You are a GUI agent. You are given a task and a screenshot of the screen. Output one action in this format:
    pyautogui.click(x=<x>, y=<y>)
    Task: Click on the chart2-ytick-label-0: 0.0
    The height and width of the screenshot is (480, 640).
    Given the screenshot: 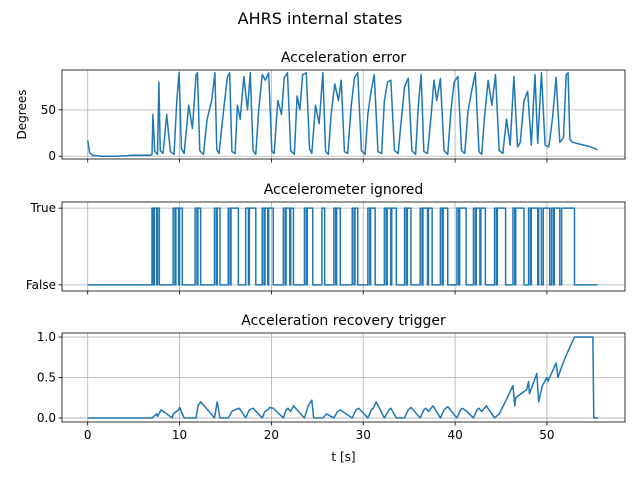 What is the action you would take?
    pyautogui.click(x=46, y=418)
    